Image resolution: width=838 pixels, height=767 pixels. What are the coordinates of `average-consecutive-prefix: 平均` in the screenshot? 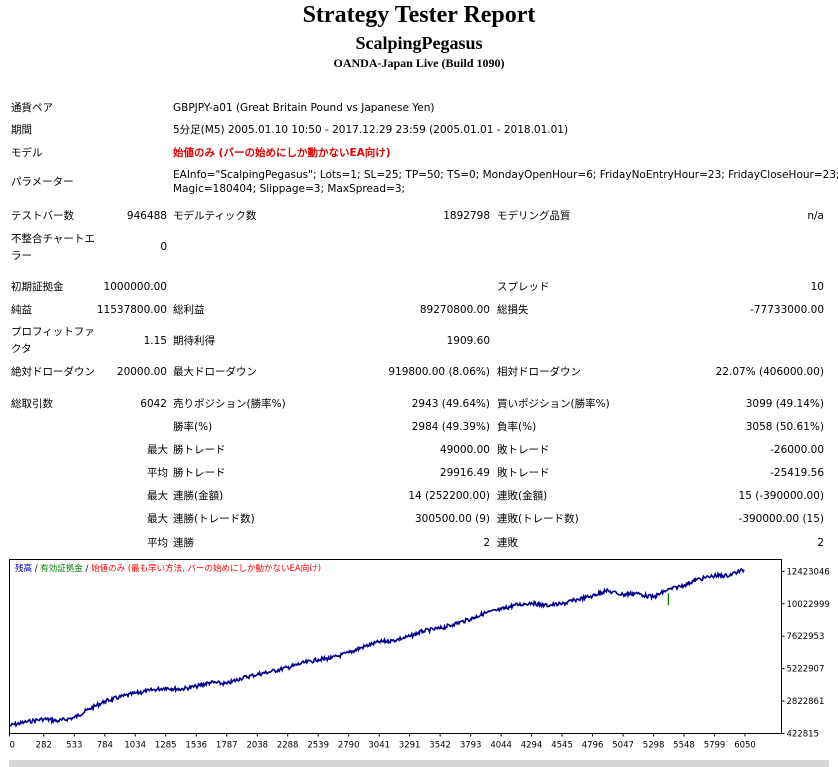 It's located at (157, 543).